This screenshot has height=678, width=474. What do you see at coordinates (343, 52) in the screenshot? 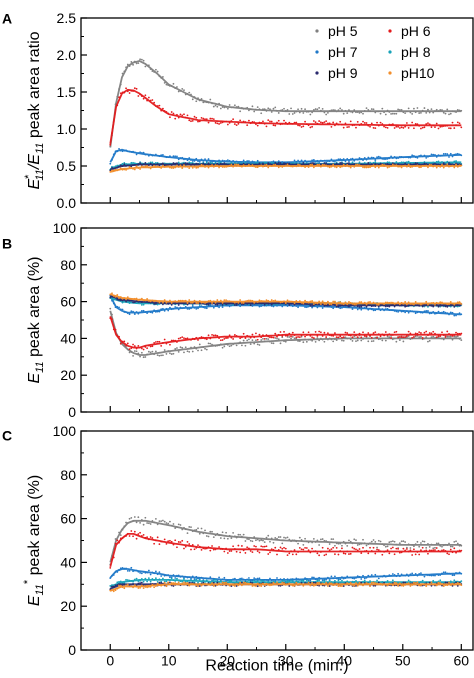
I see `legend-label: pH 7` at bounding box center [343, 52].